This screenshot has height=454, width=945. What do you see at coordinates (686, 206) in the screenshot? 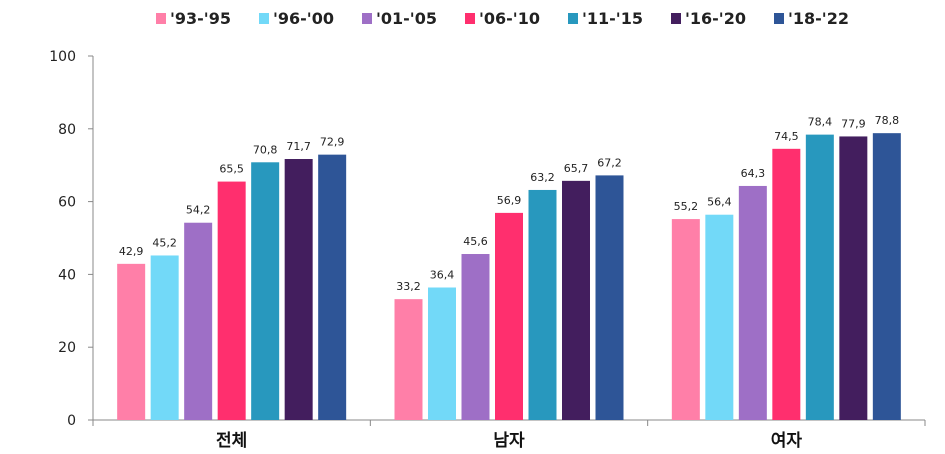
I see `data-label: 55,2` at bounding box center [686, 206].